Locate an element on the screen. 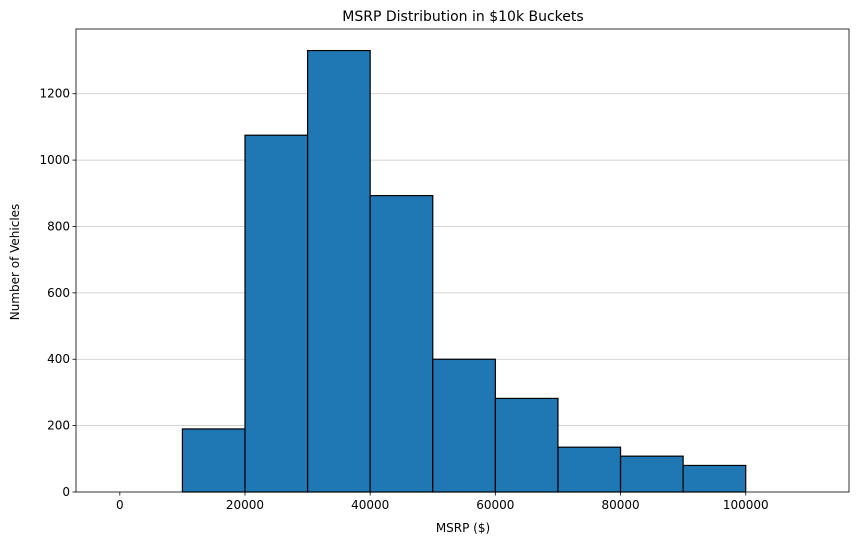 The height and width of the screenshot is (545, 859). y-axis-ticks: 0 200 400 600 800 1000 1200 is located at coordinates (57, 293).